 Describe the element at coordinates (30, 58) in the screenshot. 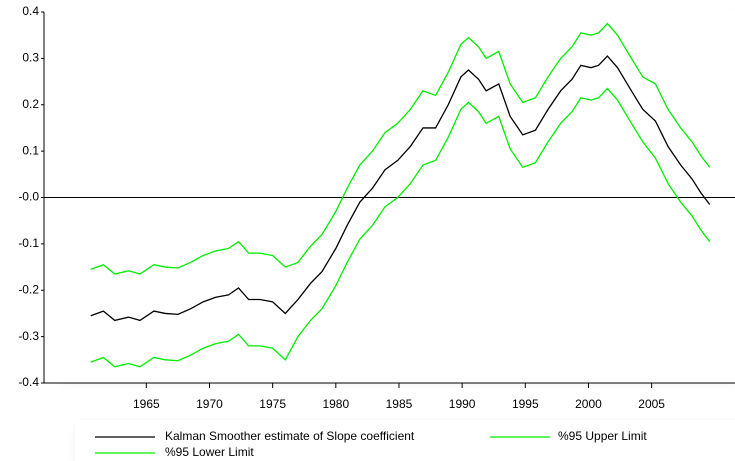

I see `y-tick-label: 0.3` at that location.